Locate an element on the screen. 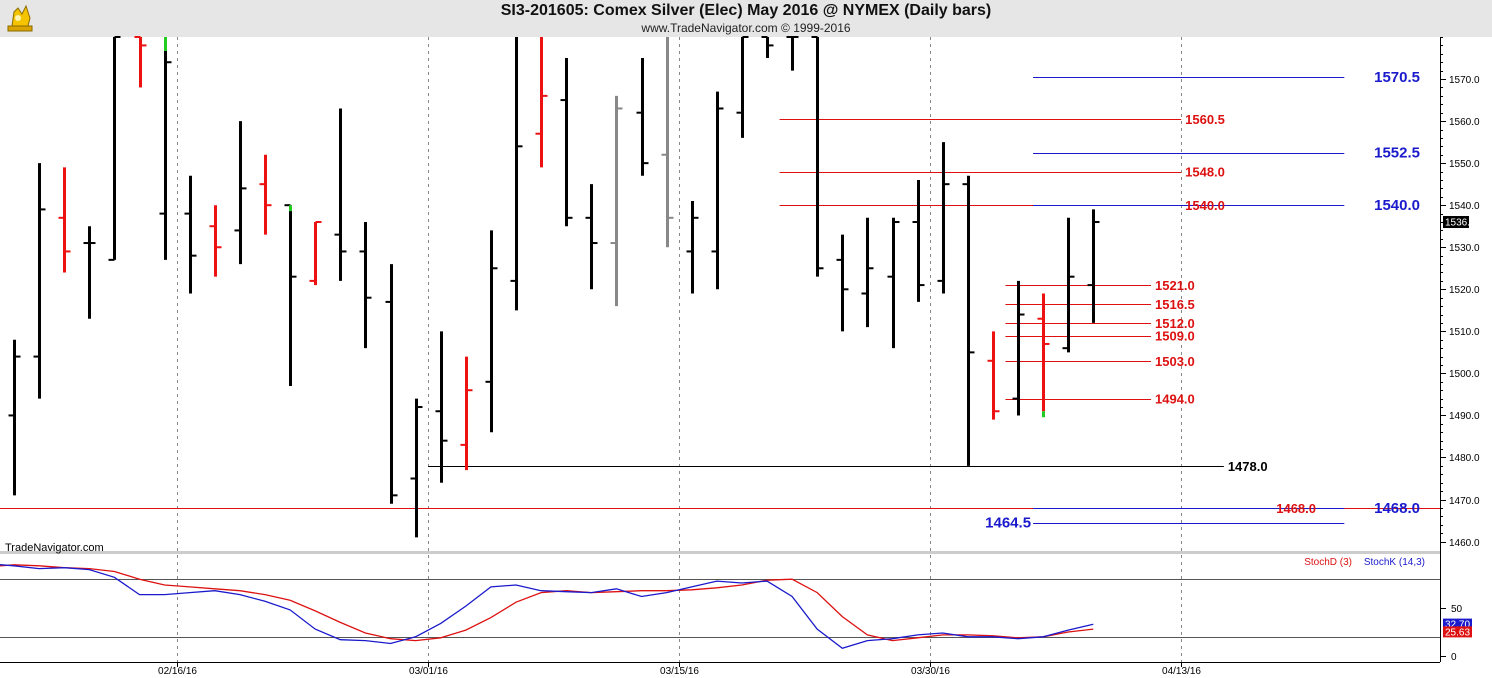 This screenshot has width=1492, height=678. chart-subtitle: www.TradeNavigator.com © 1999-2016 is located at coordinates (746, 28).